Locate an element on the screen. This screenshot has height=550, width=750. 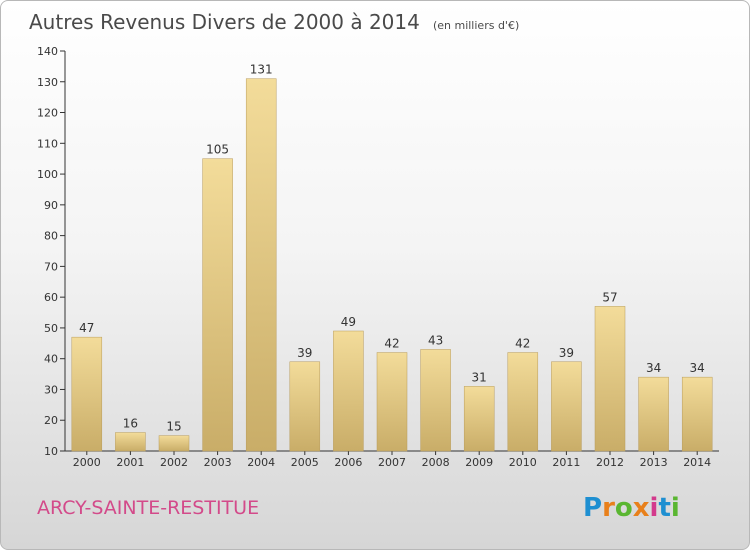
y-tick-label: 60 is located at coordinates (51, 297).